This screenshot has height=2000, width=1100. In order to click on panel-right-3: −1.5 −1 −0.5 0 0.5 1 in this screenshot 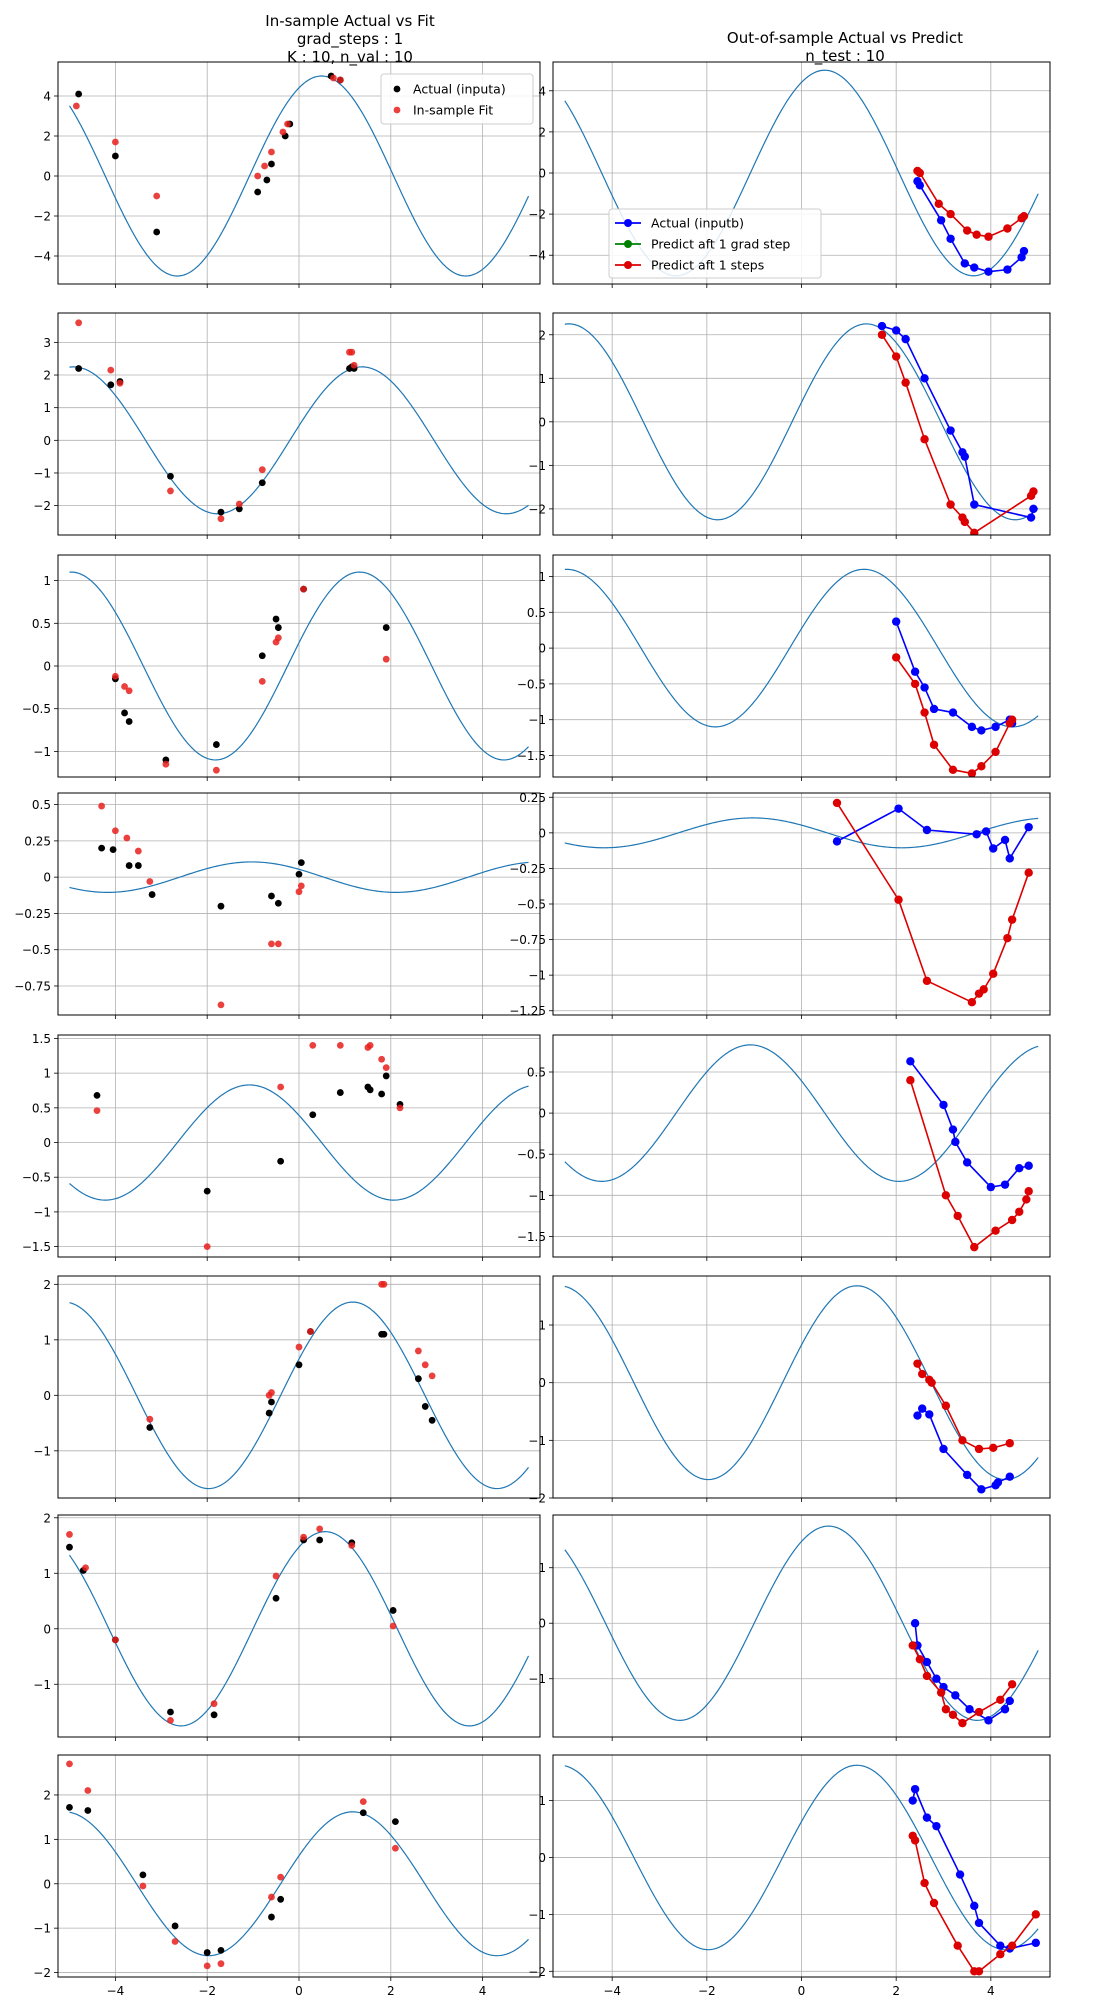, I will do `click(784, 667)`.